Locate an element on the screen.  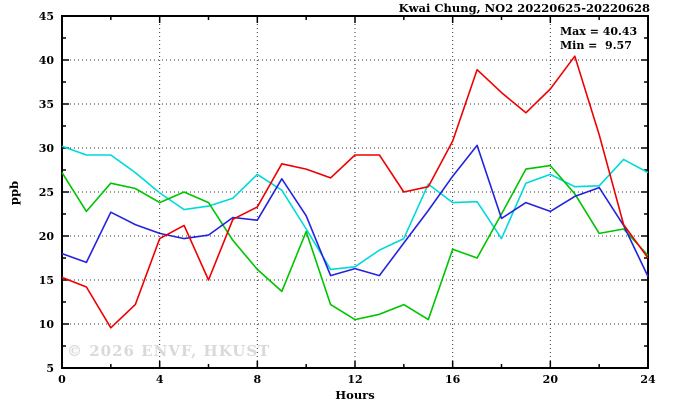
max-value-label: Max = 40.43 is located at coordinates (599, 31).